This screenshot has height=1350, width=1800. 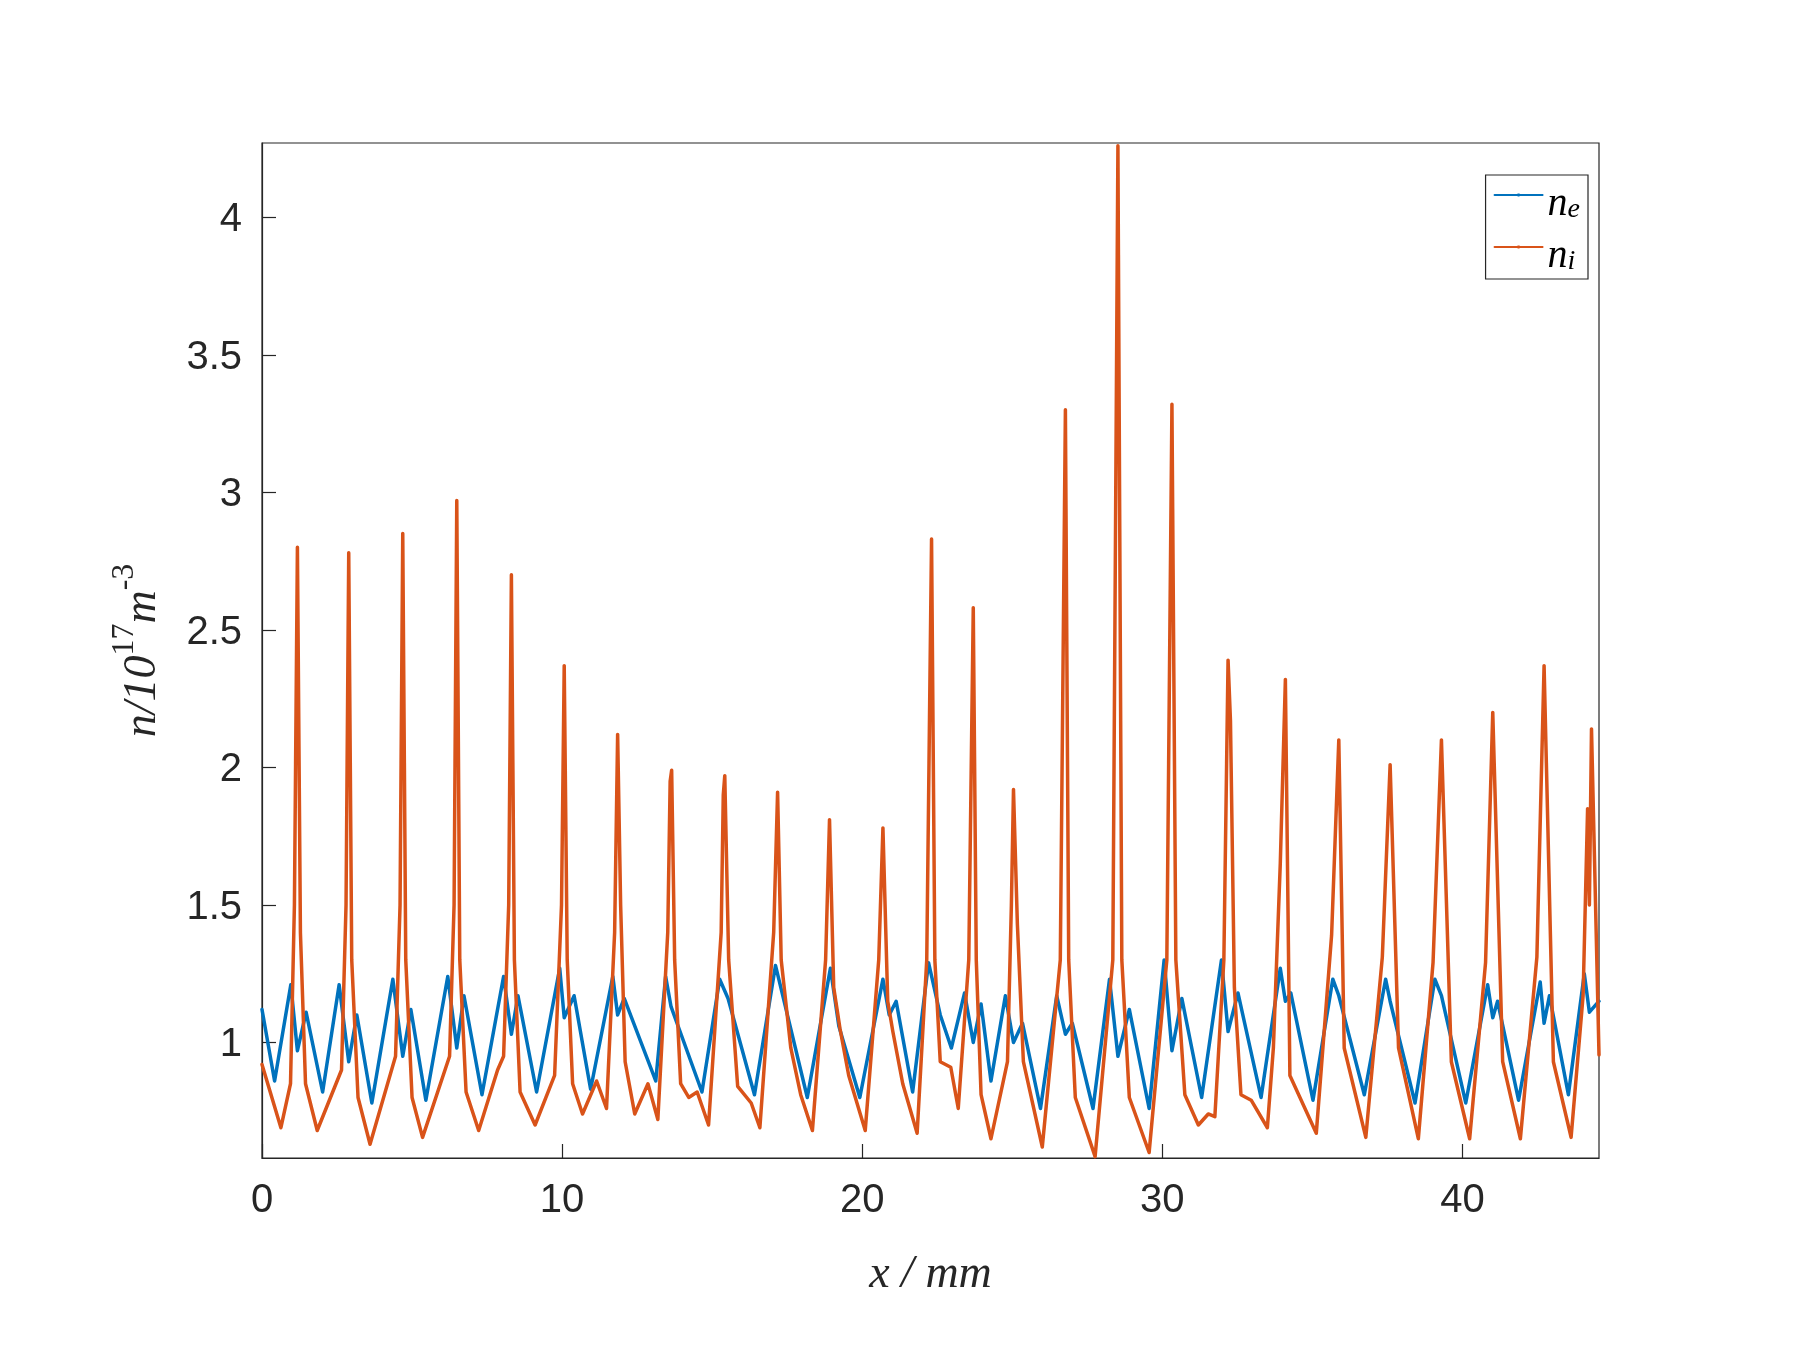 What do you see at coordinates (230, 767) in the screenshot?
I see `y-tick-label: 2` at bounding box center [230, 767].